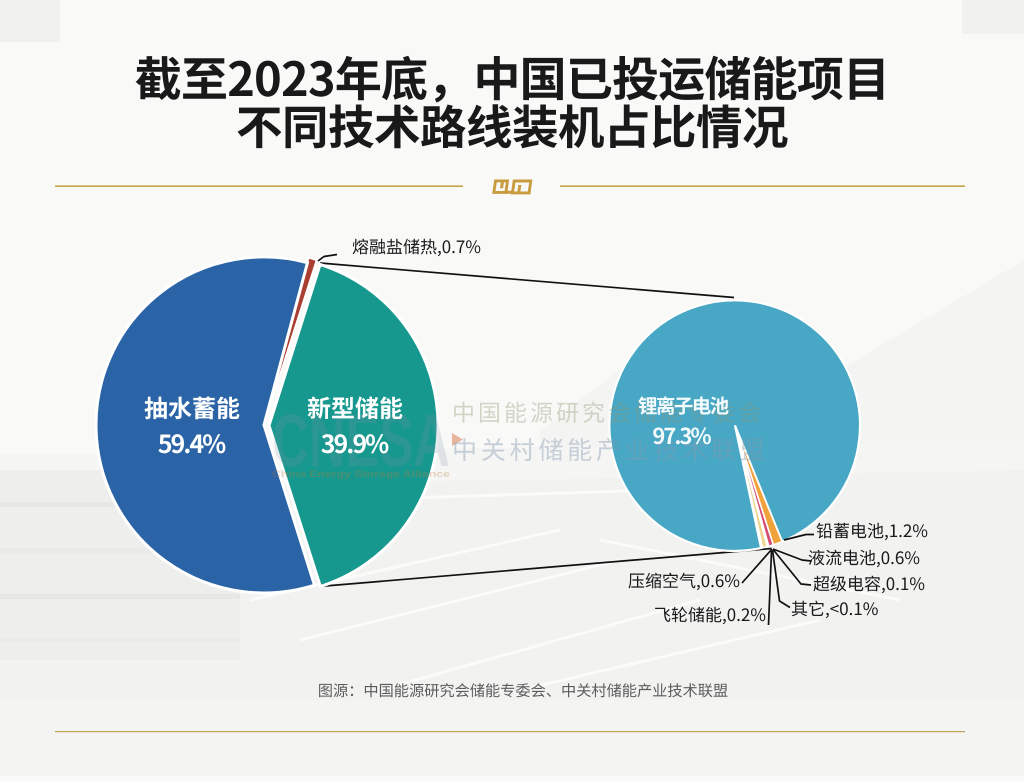 This screenshot has height=781, width=1024. Describe the element at coordinates (361, 474) in the screenshot. I see `svg-text: China Energy Storage Alliance` at that location.